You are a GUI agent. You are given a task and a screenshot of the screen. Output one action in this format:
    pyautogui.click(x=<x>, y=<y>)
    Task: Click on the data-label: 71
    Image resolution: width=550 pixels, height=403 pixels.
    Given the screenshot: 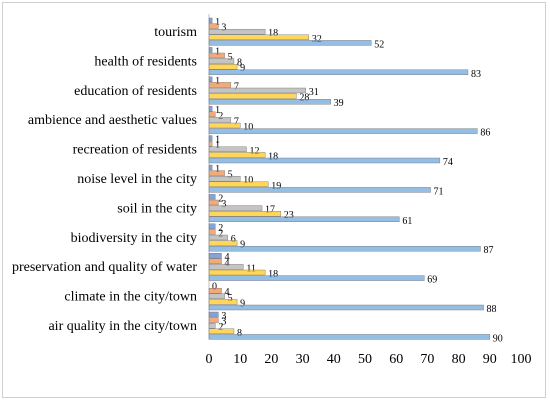 What is the action you would take?
    pyautogui.click(x=439, y=191)
    